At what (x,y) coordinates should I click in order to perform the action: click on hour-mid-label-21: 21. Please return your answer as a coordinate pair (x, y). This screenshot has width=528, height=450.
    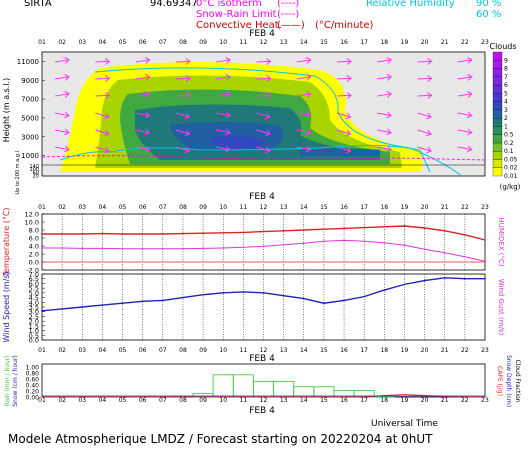
    Looking at the image, I should click on (445, 207).